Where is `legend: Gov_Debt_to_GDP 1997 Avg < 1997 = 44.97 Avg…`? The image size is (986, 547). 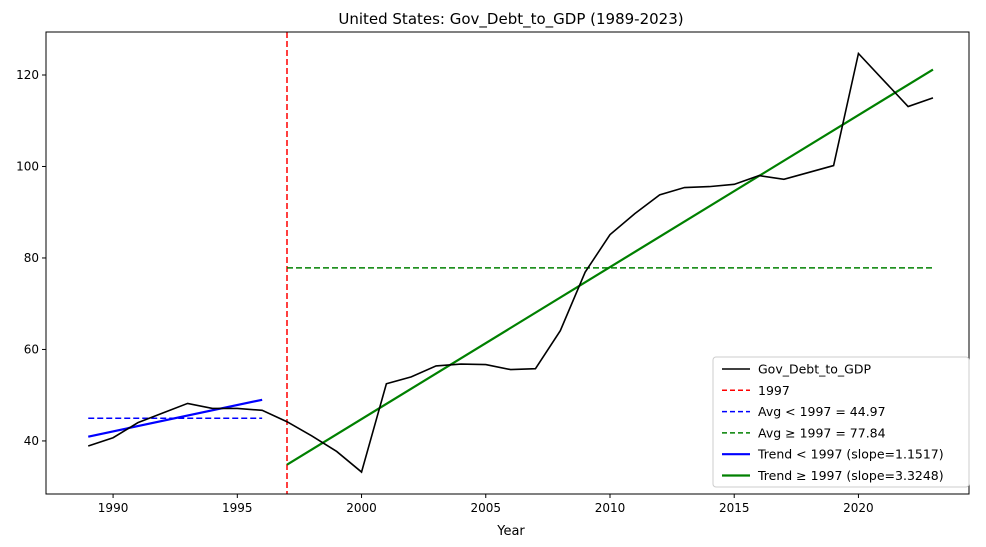
legend: Gov_Debt_to_GDP 1997 Avg < 1997 = 44.97 Avg… is located at coordinates (841, 422).